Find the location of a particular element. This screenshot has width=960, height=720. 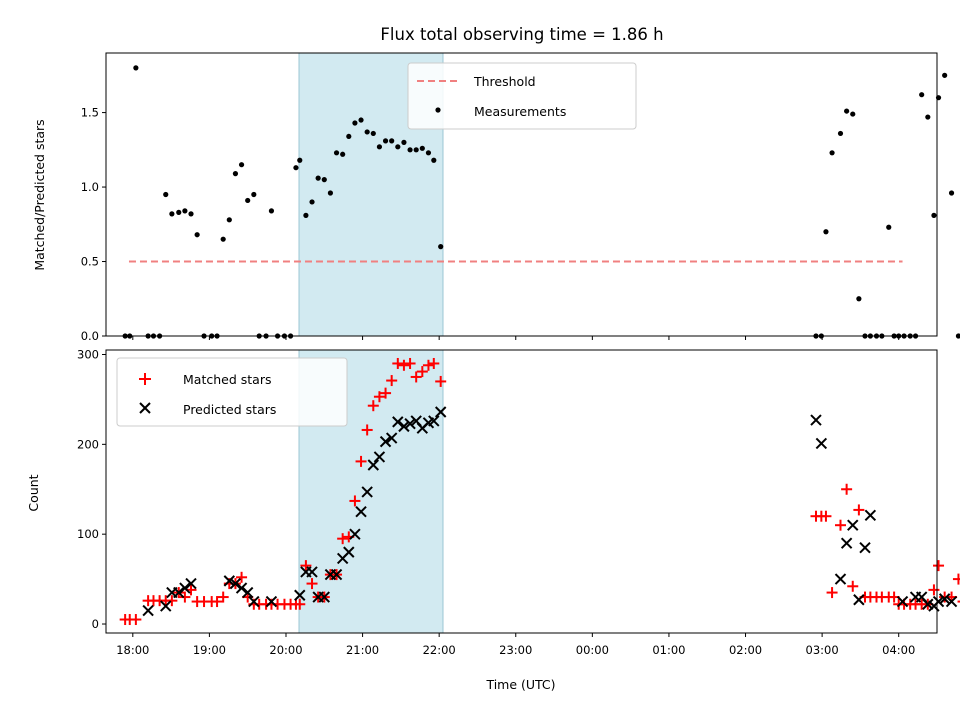

top-legend-box is located at coordinates (522, 96).